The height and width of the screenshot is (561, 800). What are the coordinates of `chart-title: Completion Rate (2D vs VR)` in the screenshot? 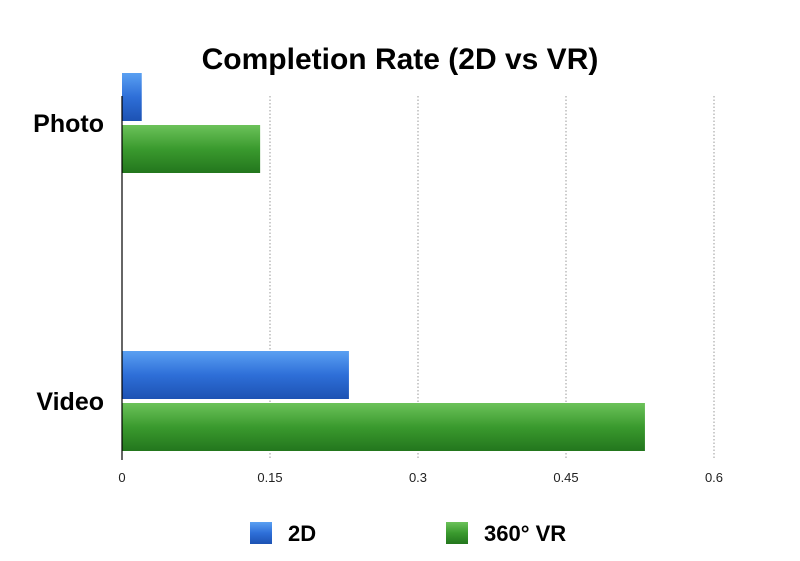 It's located at (400, 59).